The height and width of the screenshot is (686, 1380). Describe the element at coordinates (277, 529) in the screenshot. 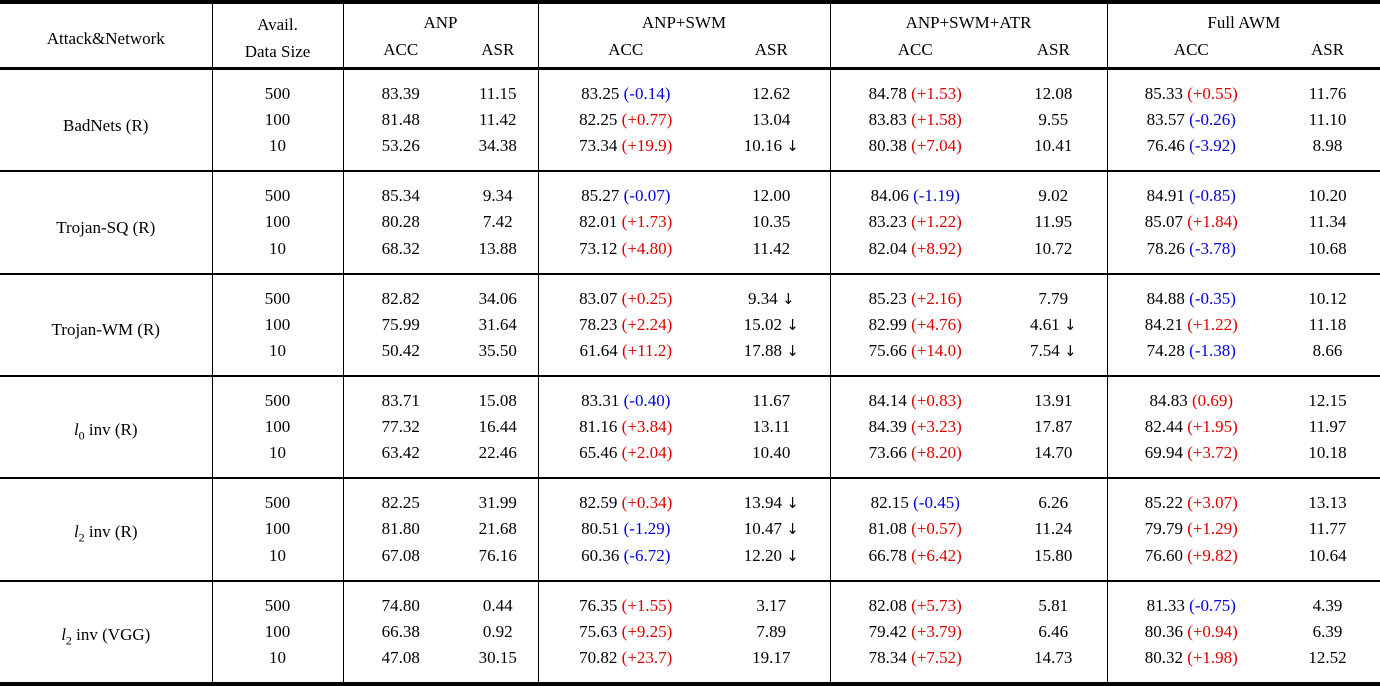

I see `data-size-value: 100` at that location.